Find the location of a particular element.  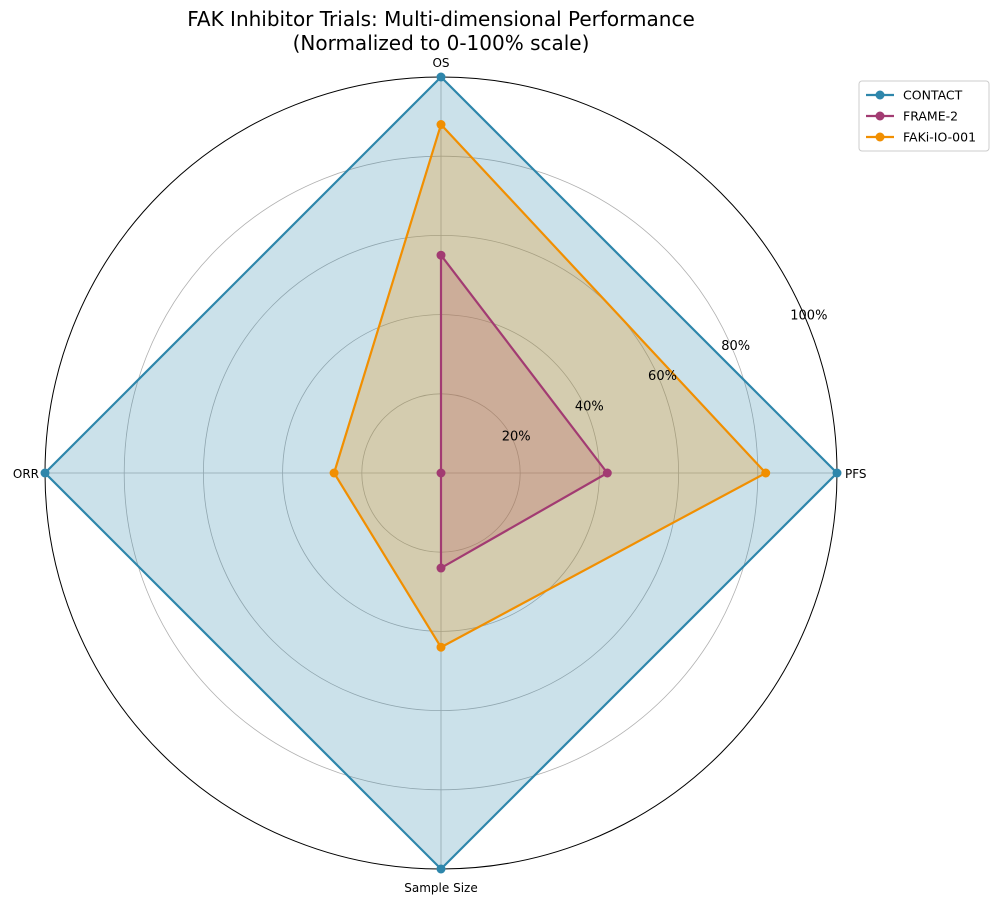

axis-label-os: OS is located at coordinates (440, 63).